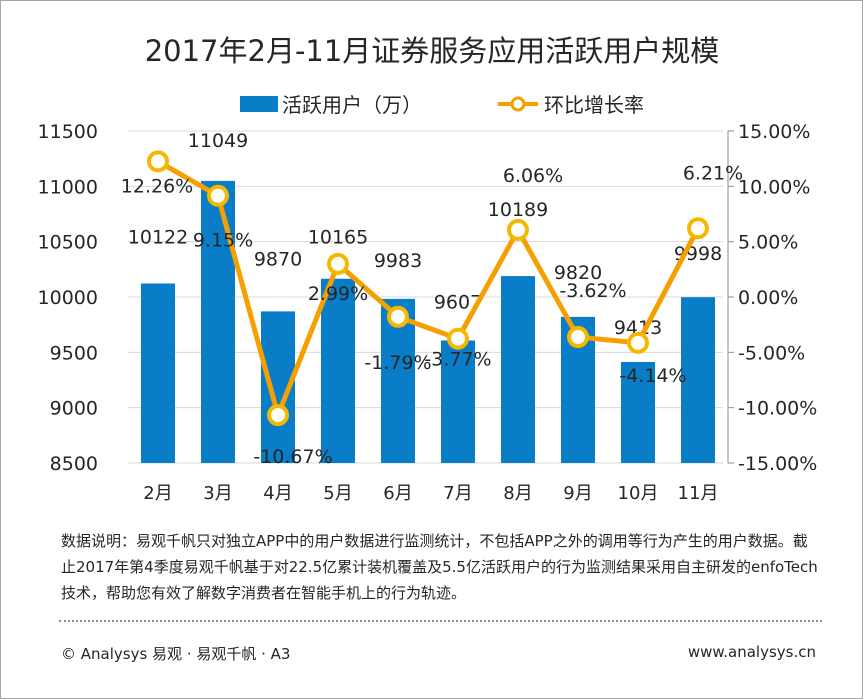 This screenshot has width=863, height=699. What do you see at coordinates (68, 298) in the screenshot?
I see `y-left-tick: 10000` at bounding box center [68, 298].